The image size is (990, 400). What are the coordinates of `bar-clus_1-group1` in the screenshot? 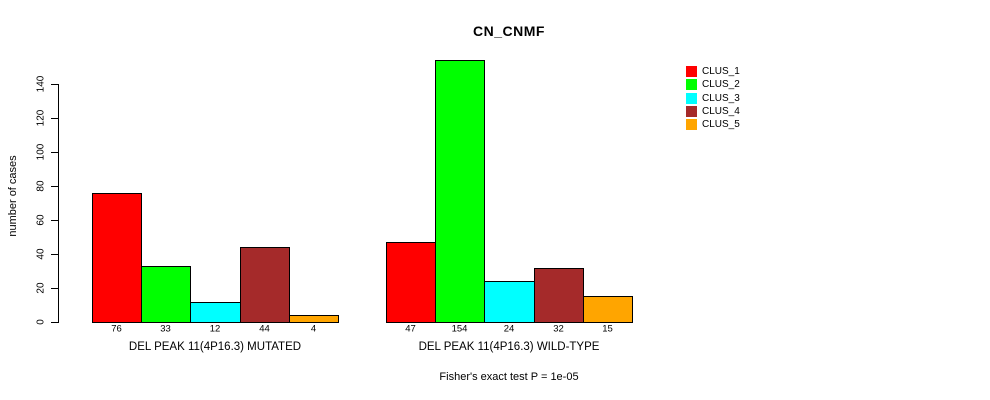 It's located at (117, 258).